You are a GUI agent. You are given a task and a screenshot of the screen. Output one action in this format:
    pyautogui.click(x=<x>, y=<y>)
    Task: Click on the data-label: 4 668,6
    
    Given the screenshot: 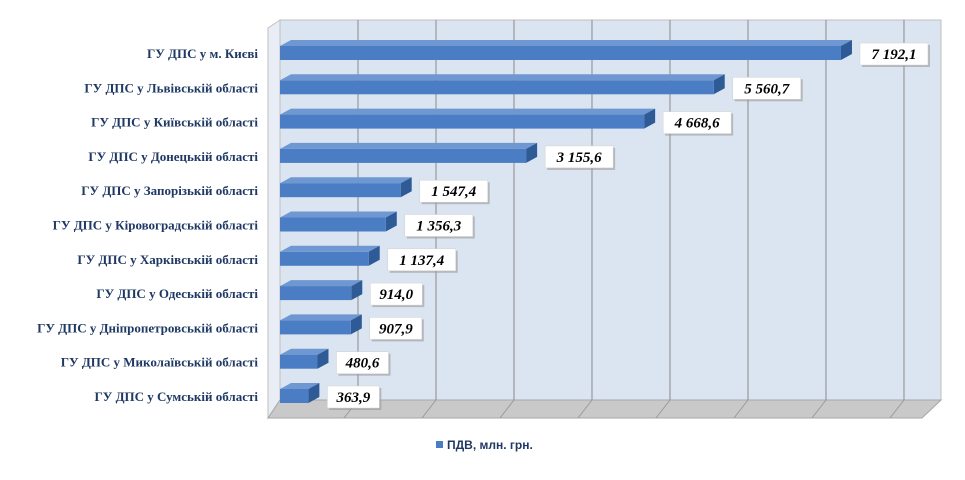 What is the action you would take?
    pyautogui.click(x=698, y=123)
    